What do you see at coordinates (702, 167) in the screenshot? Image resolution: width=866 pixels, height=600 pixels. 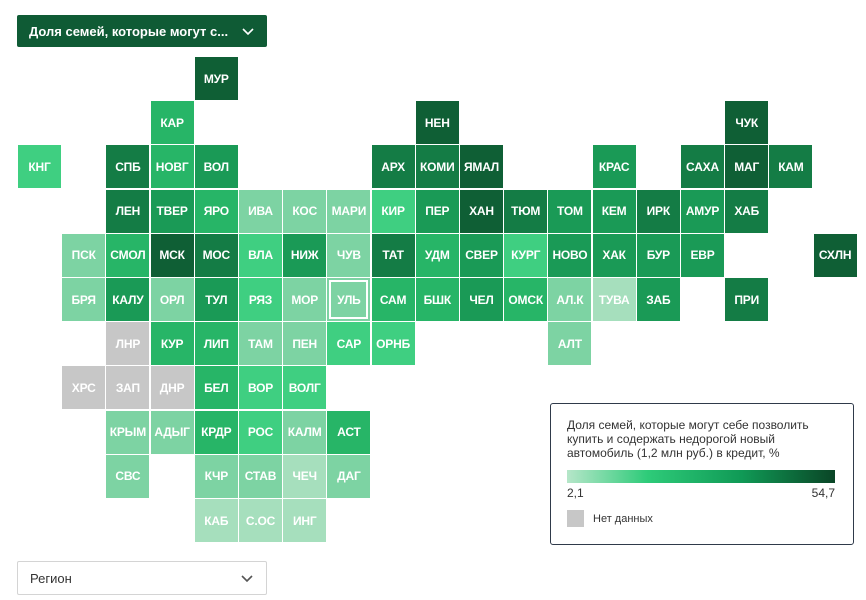 I see `region-tile: САХА` at bounding box center [702, 167].